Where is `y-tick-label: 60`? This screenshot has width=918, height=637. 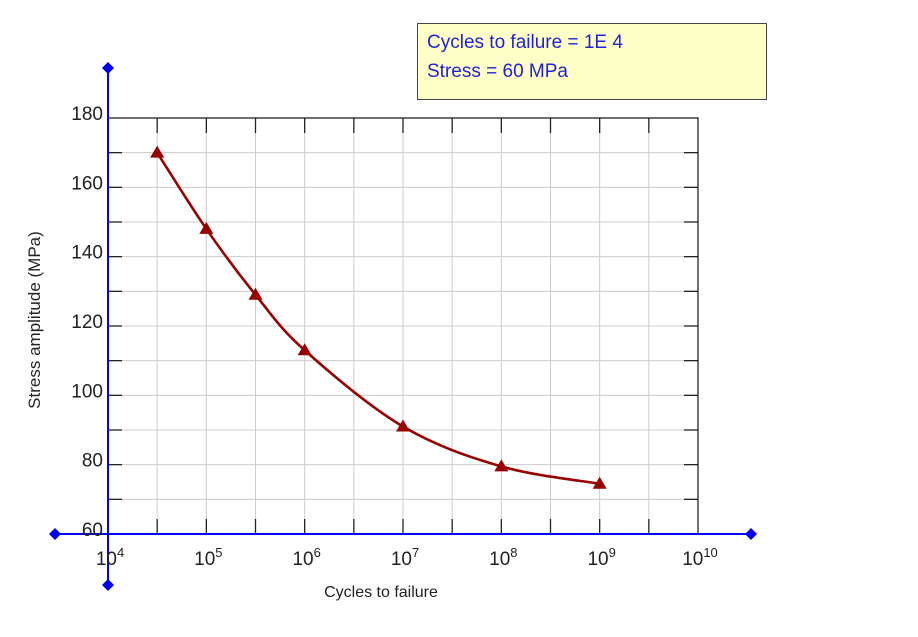
y-tick-label: 60 is located at coordinates (92, 530).